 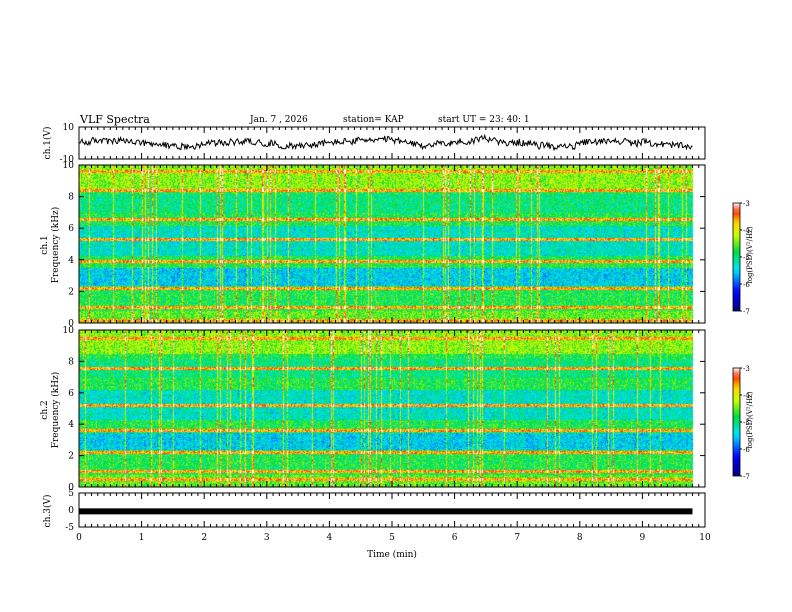 What do you see at coordinates (746, 369) in the screenshot?
I see `ch2-spectrogram-colorbar-tick-label: -3` at bounding box center [746, 369].